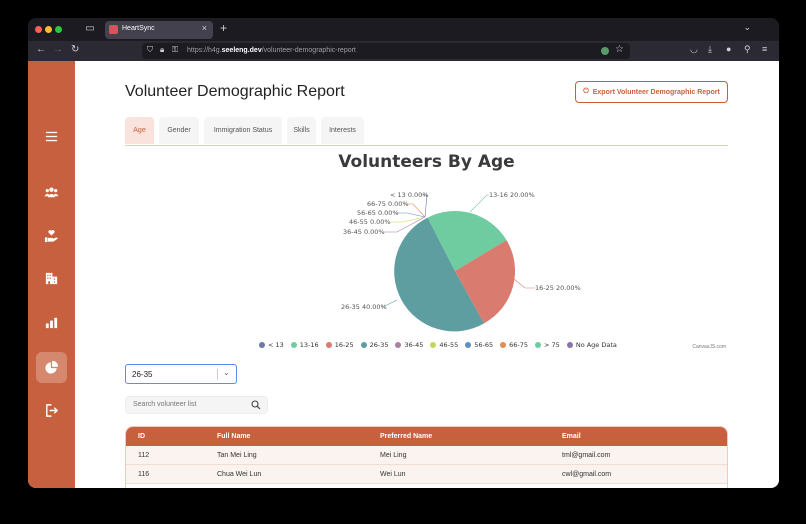 The height and width of the screenshot is (524, 806). Describe the element at coordinates (374, 345) in the screenshot. I see `legend-item: 26-35` at that location.